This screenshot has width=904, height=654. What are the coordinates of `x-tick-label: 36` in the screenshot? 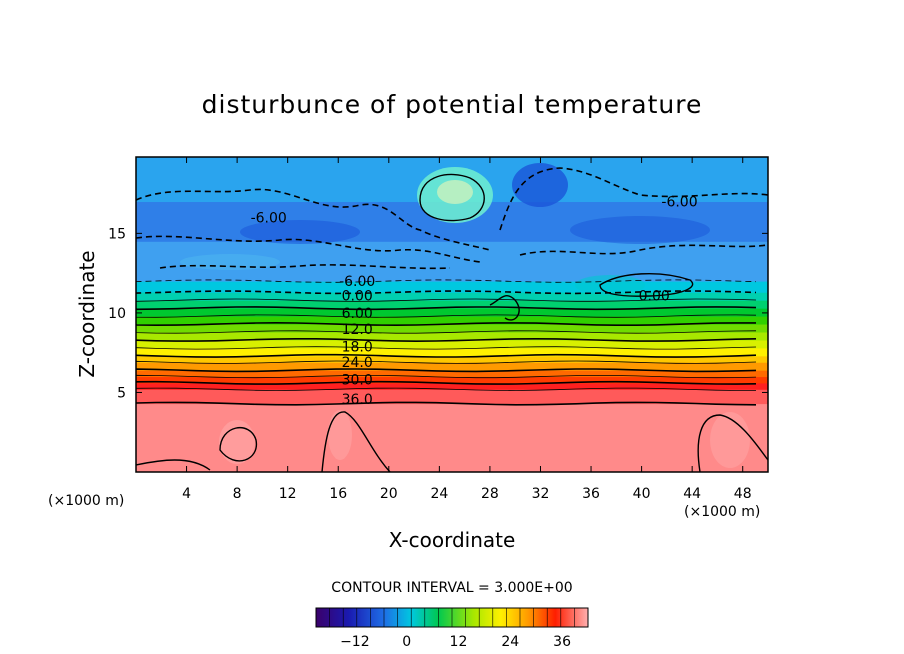 It's located at (591, 494).